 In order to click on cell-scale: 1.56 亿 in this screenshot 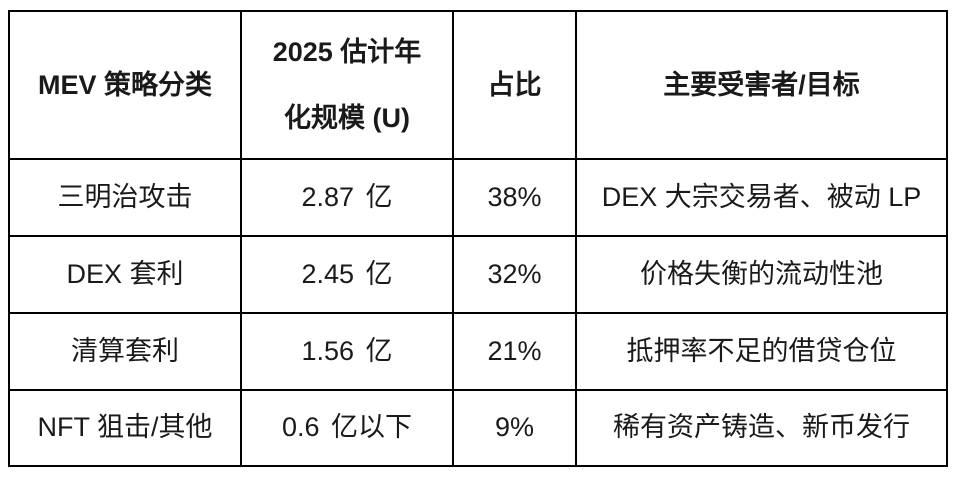, I will do `click(347, 351)`.